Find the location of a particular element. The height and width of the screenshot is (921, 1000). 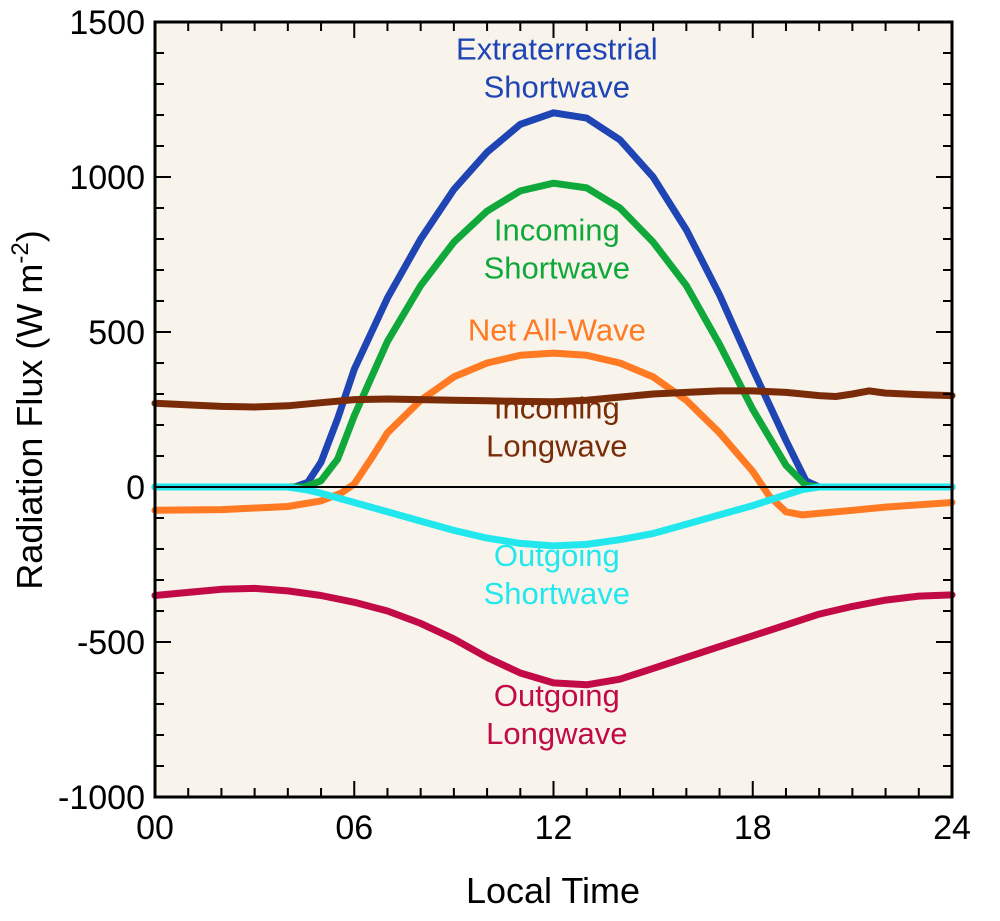

y-axis-title-superscript: -2 is located at coordinates (20, 252).